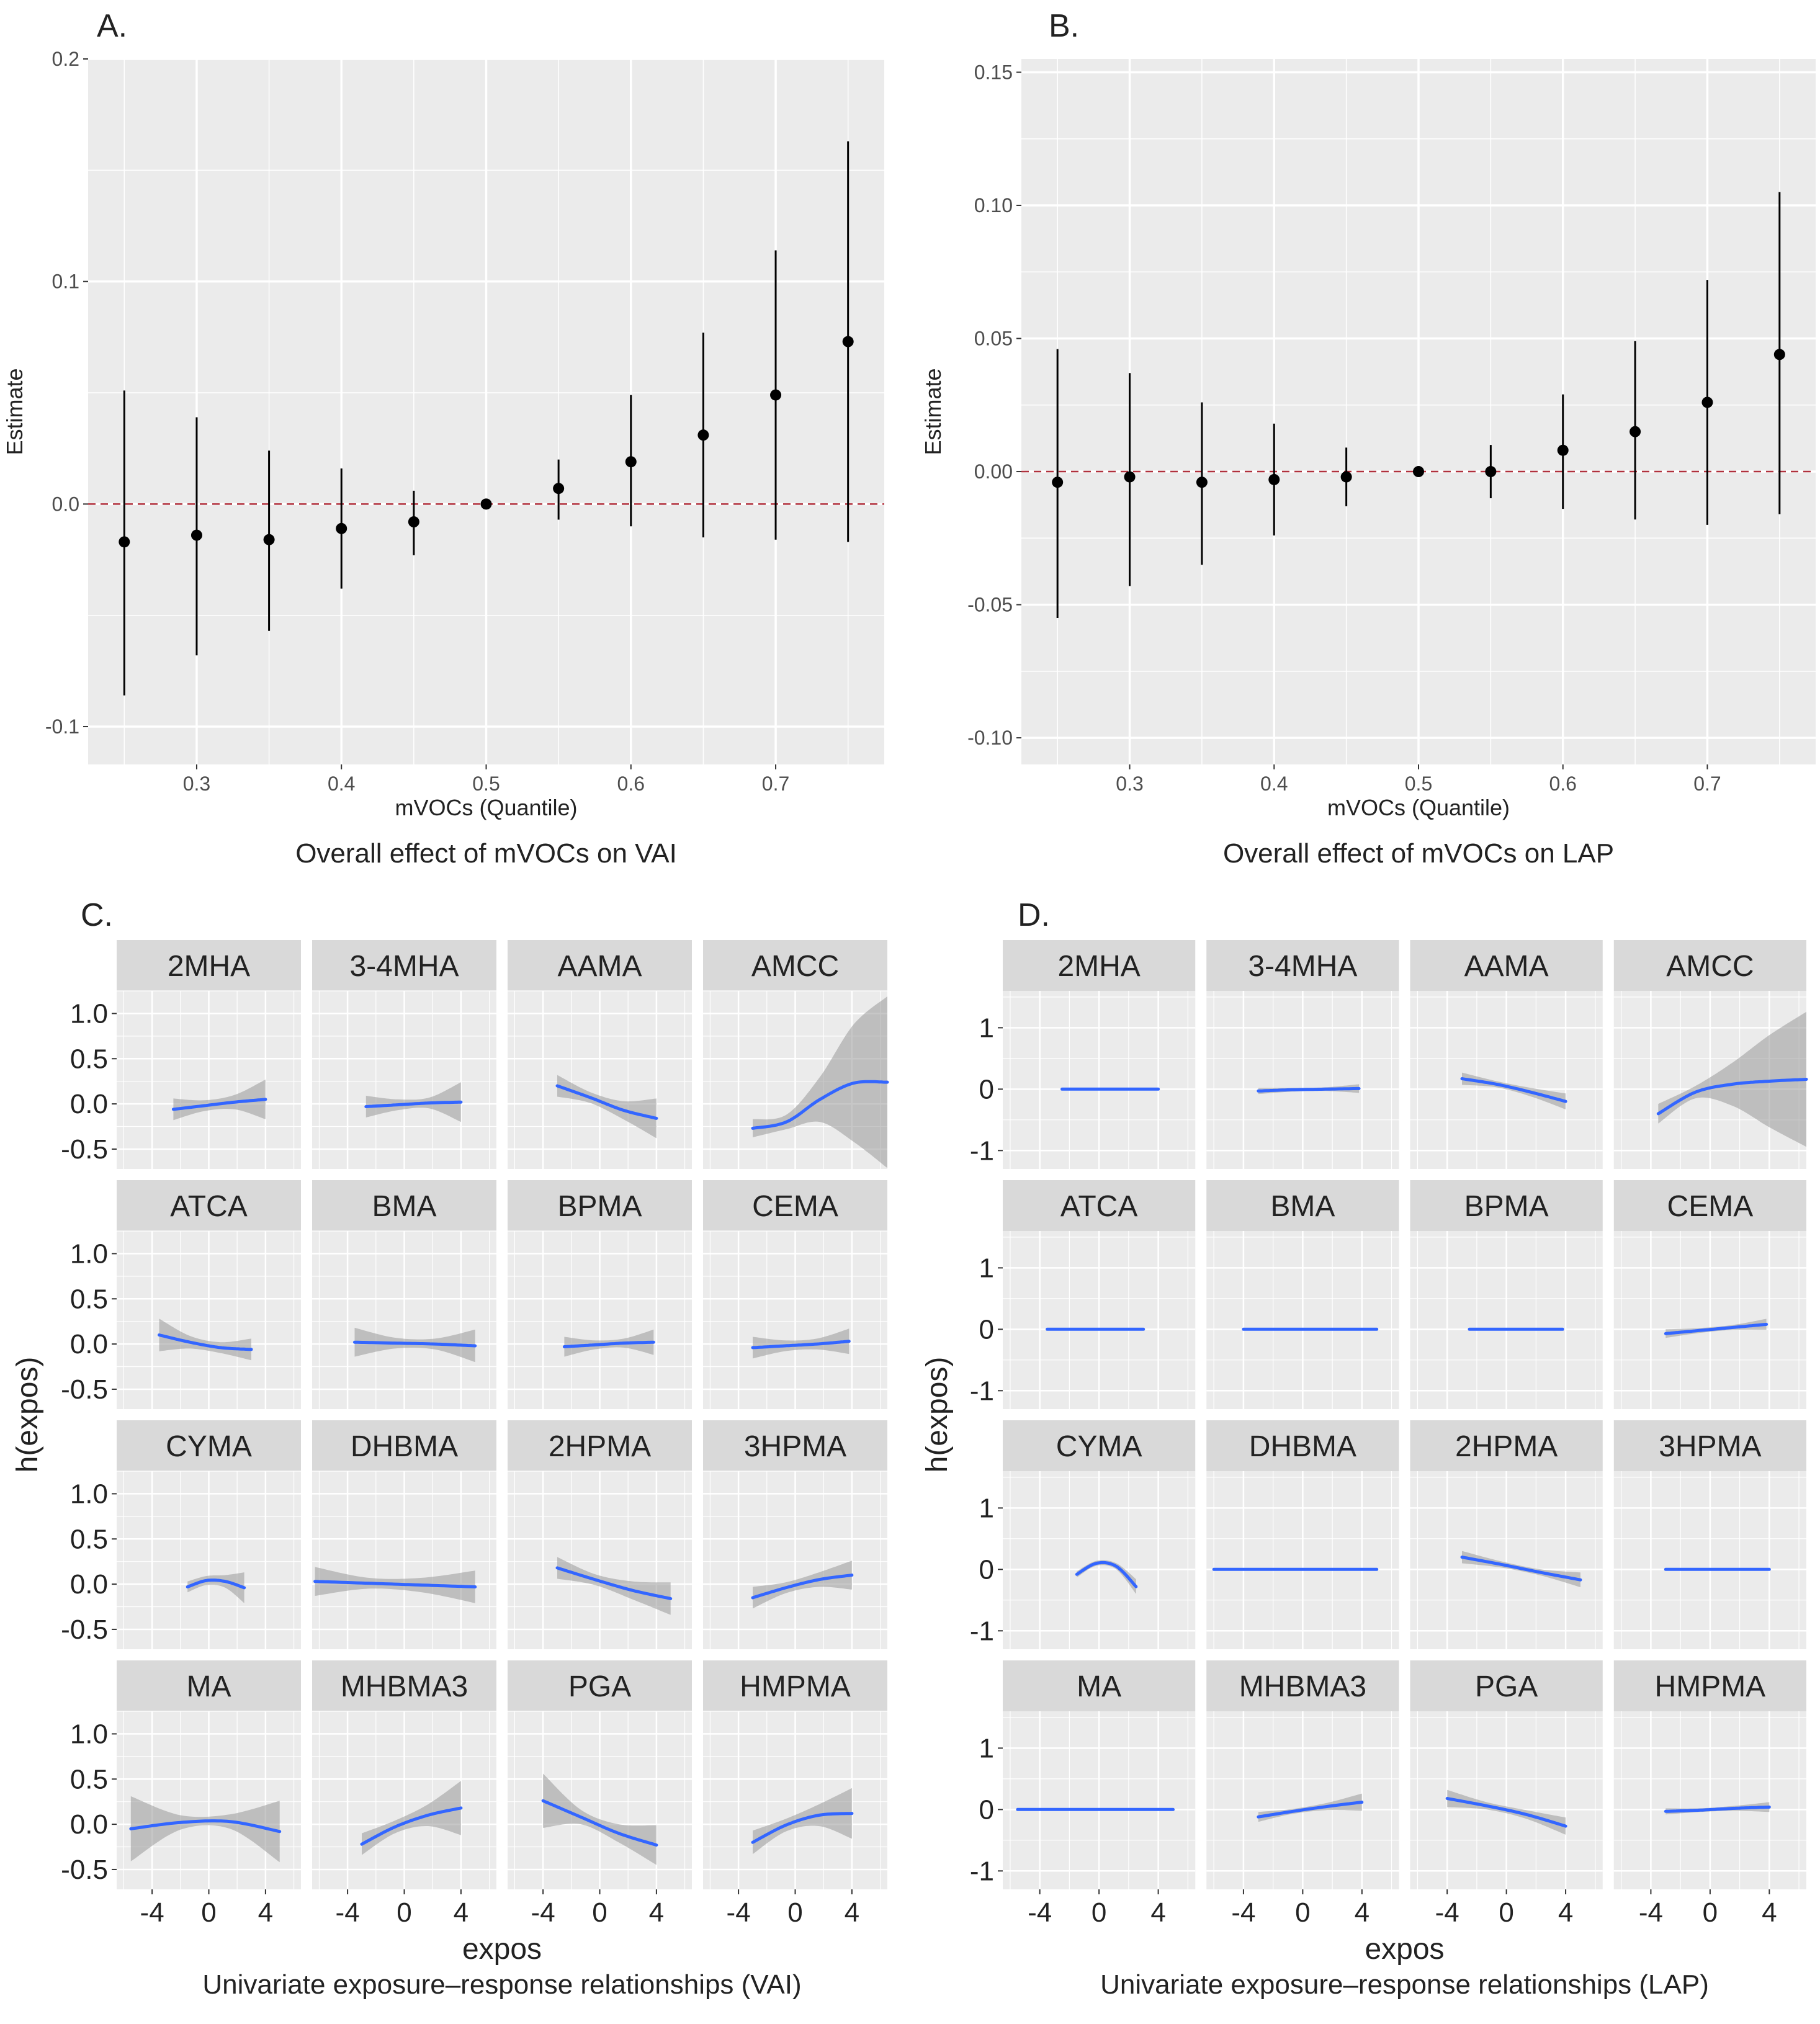 The image size is (1820, 2024). Describe the element at coordinates (89, 1059) in the screenshot. I see `y-tick-label: 0.5` at that location.